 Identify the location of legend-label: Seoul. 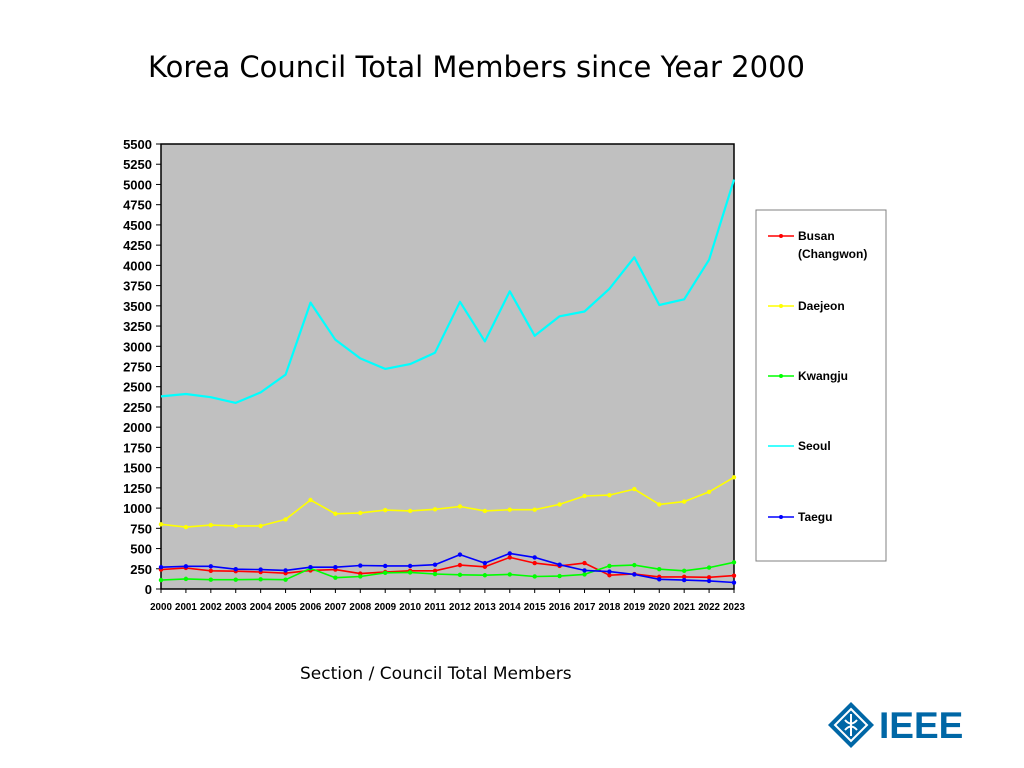
(814, 446).